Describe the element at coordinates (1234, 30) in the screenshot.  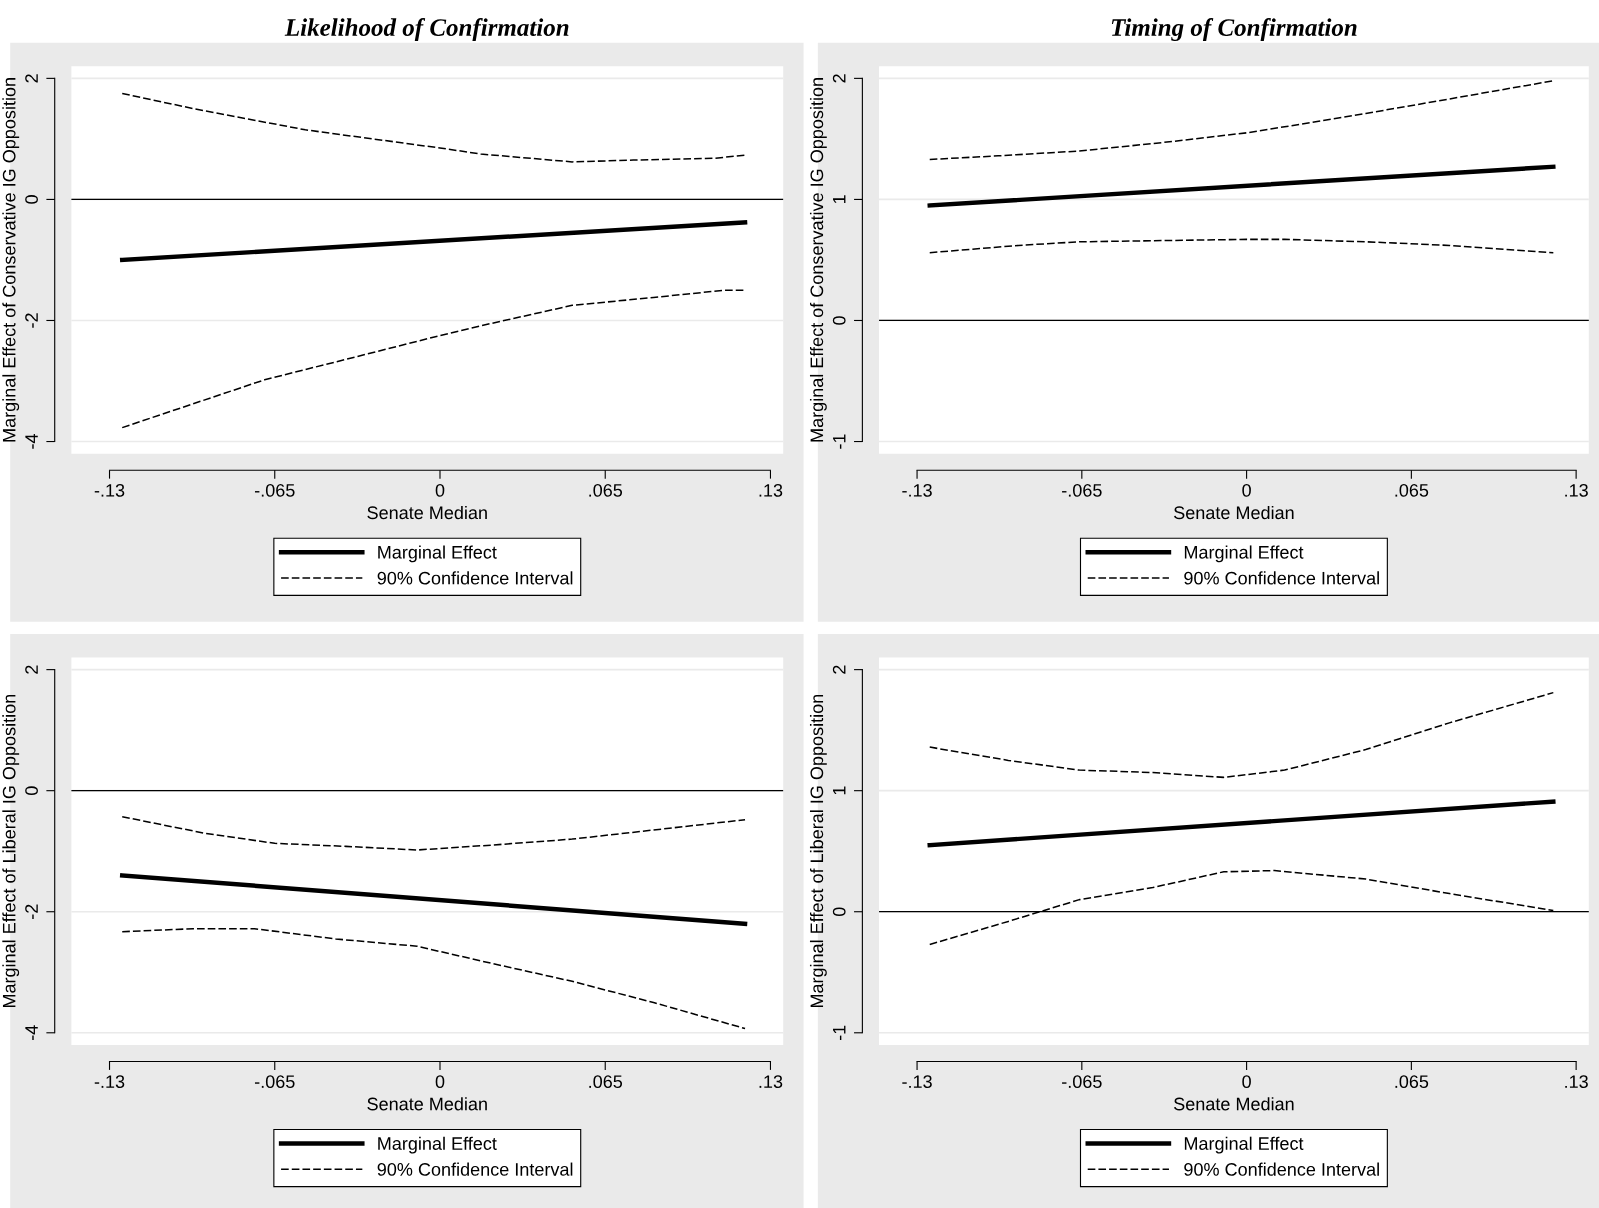
I see `chart-title: Timing of Confirmation` at that location.